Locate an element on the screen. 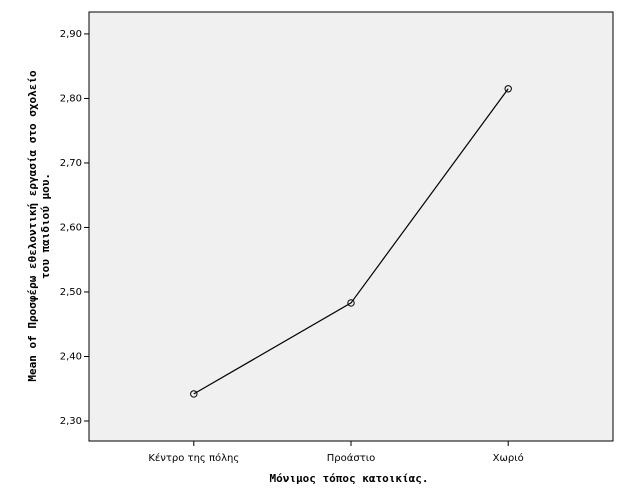  y-tick-label: 2,50 is located at coordinates (71, 292).